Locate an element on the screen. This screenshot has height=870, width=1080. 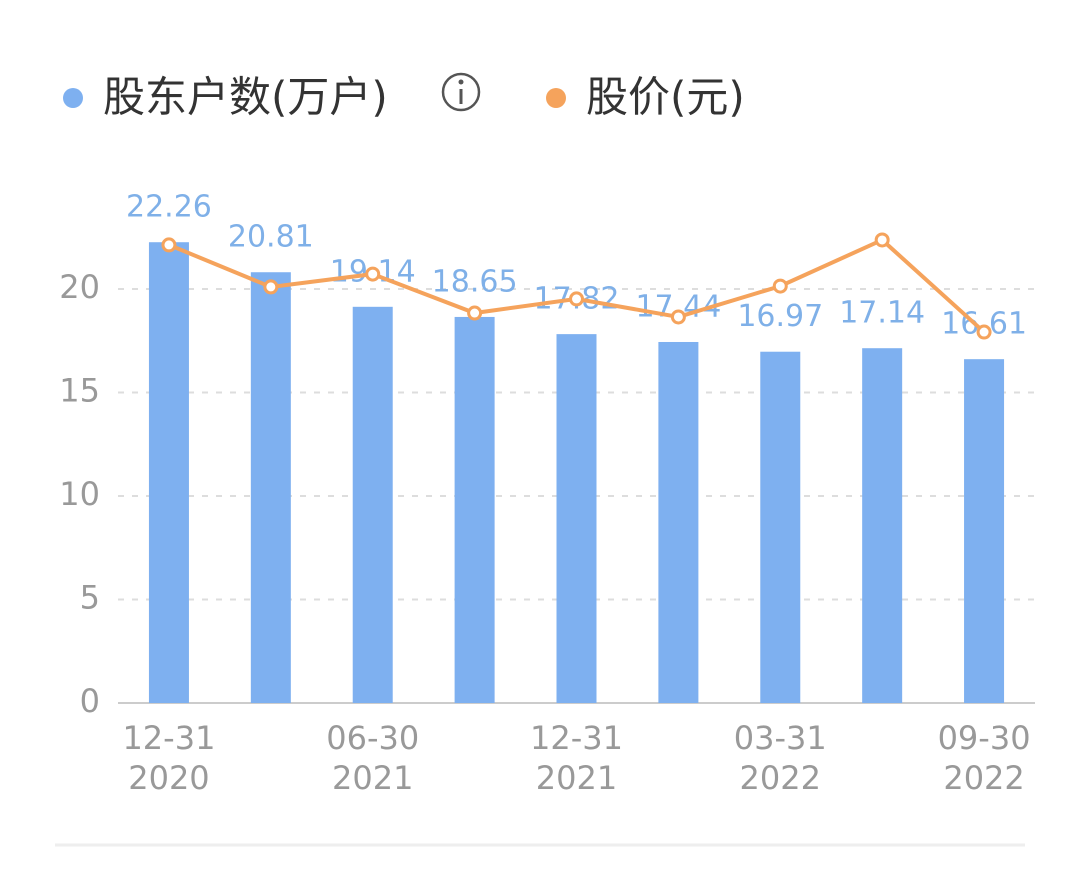
value-label: 16.97 is located at coordinates (780, 316).